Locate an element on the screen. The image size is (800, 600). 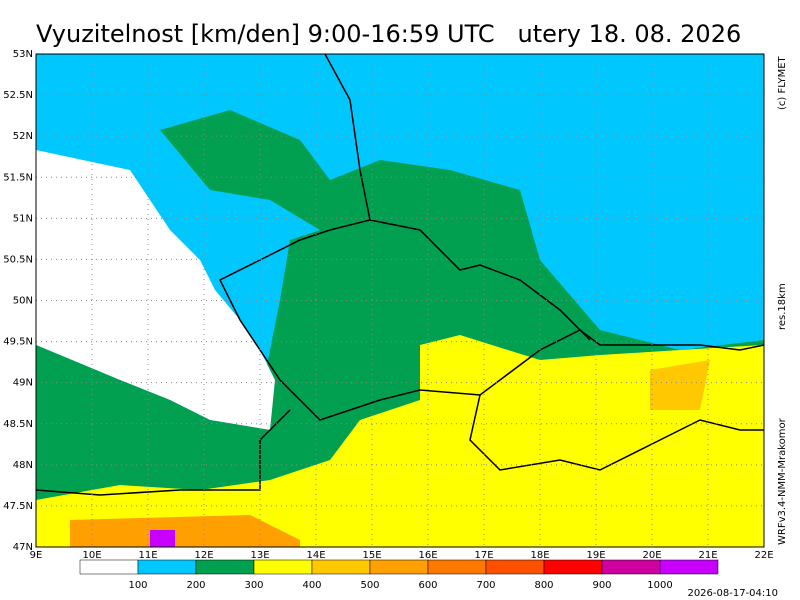
lon-label: 10E is located at coordinates (91, 555).